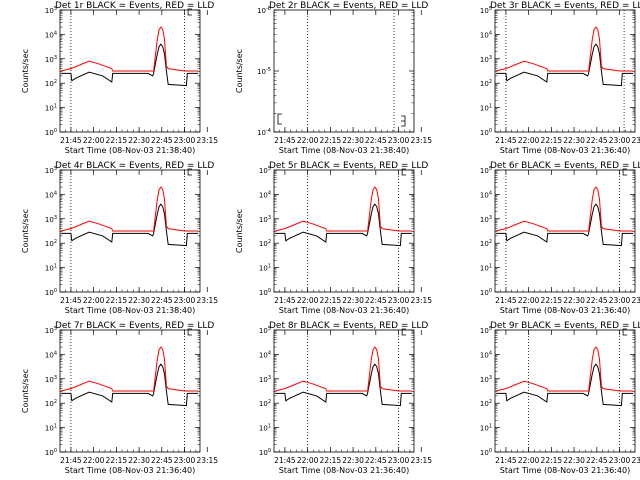 This screenshot has width=640, height=480. I want to click on panel-title: Det 2r BLACK = Events, RED = LLD, so click(348, 6).